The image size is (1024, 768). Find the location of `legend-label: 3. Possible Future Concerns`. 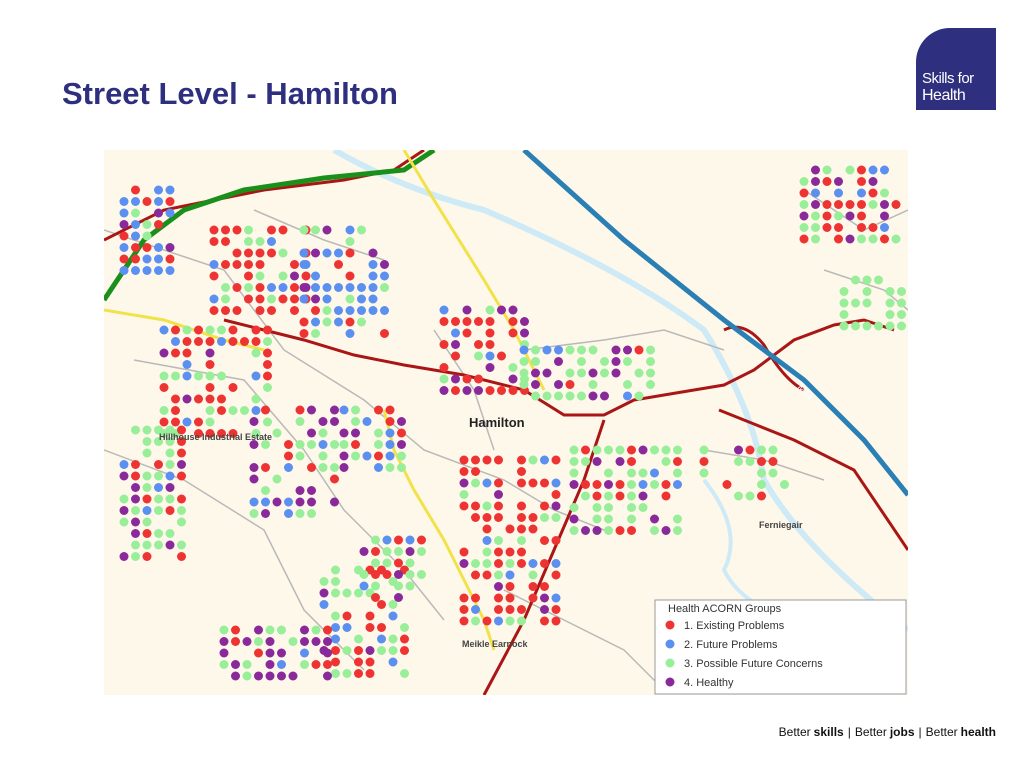

legend-label: 3. Possible Future Concerns is located at coordinates (753, 664).